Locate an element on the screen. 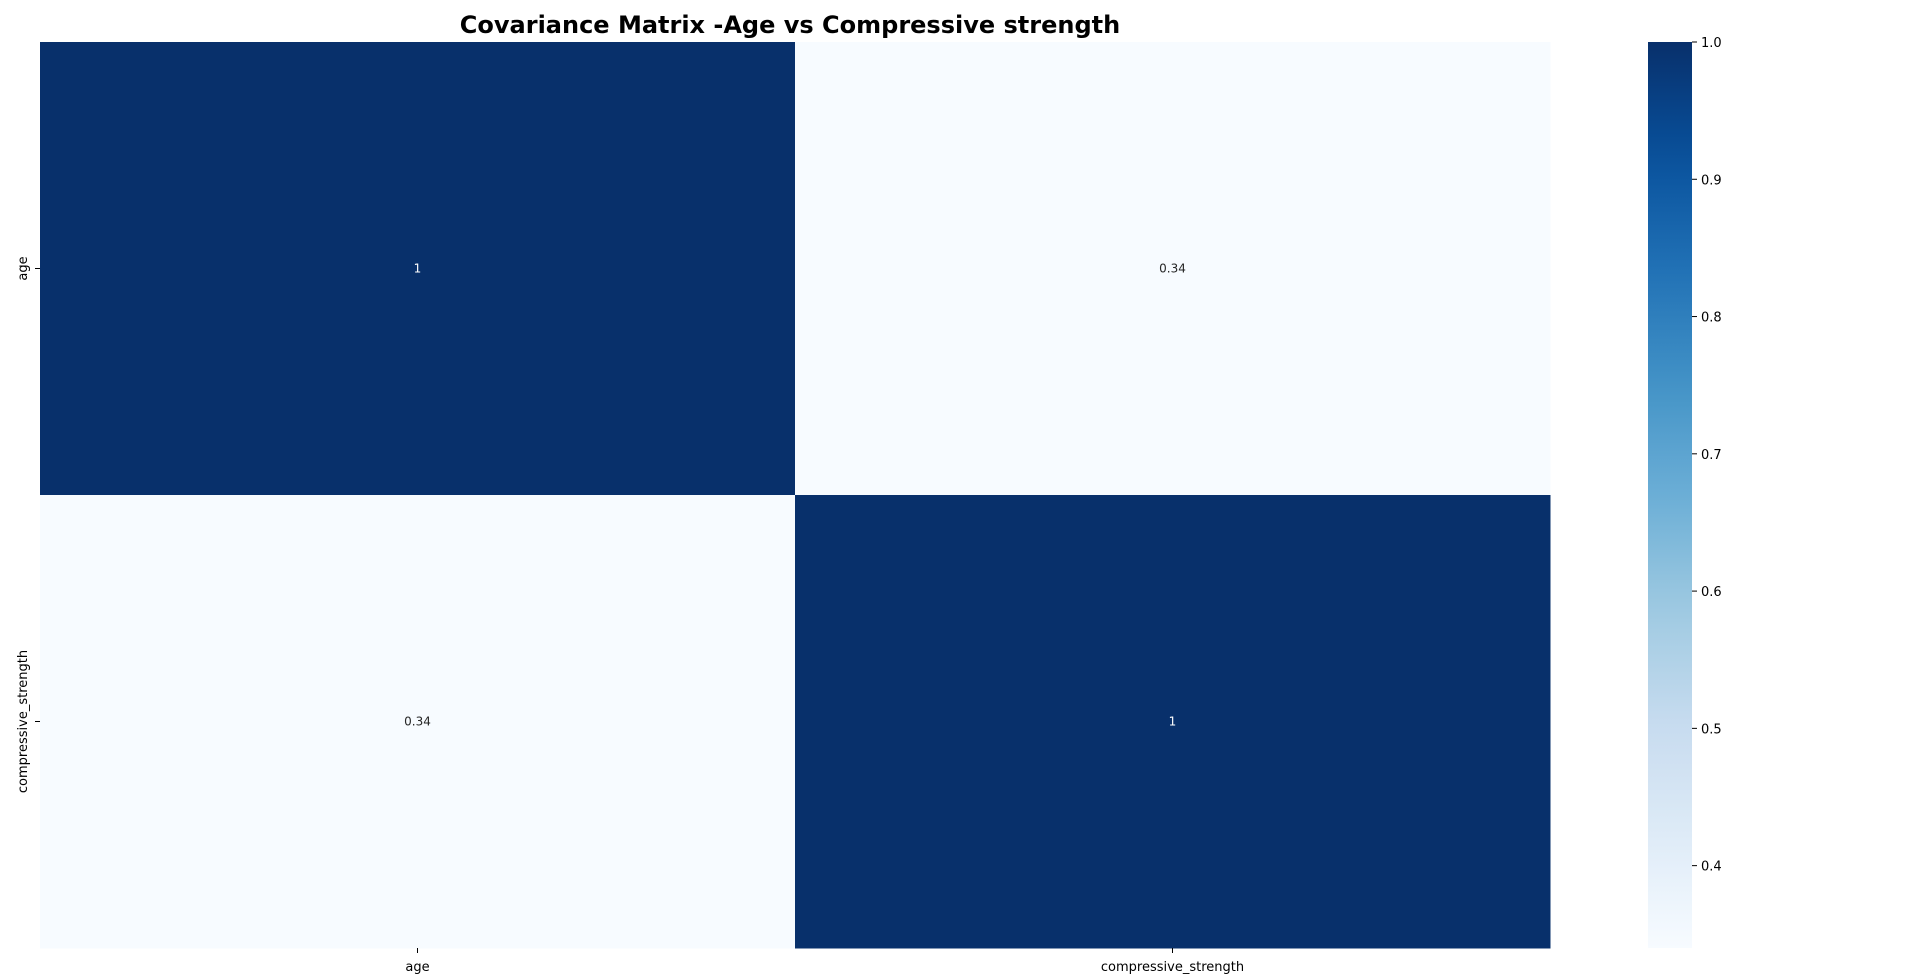 This screenshot has width=1920, height=979. colorbar-tick-label: 0.5 is located at coordinates (1711, 729).